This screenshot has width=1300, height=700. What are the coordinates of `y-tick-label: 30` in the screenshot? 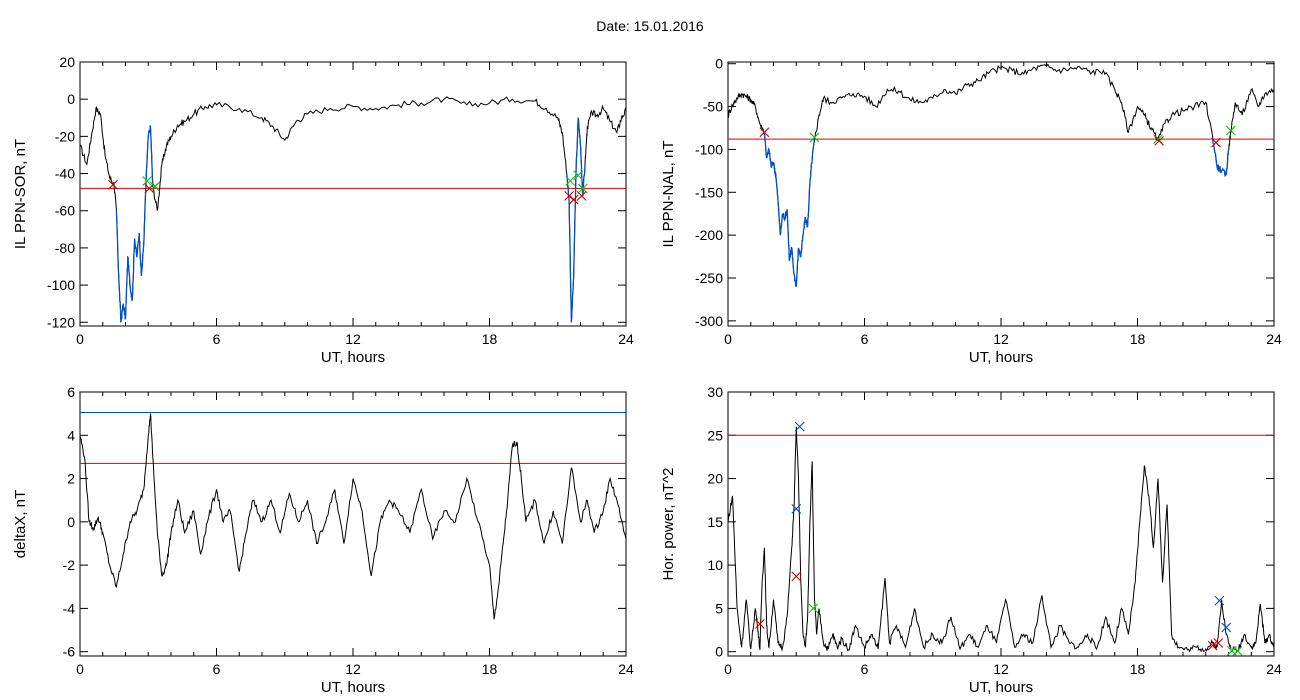 It's located at (715, 392).